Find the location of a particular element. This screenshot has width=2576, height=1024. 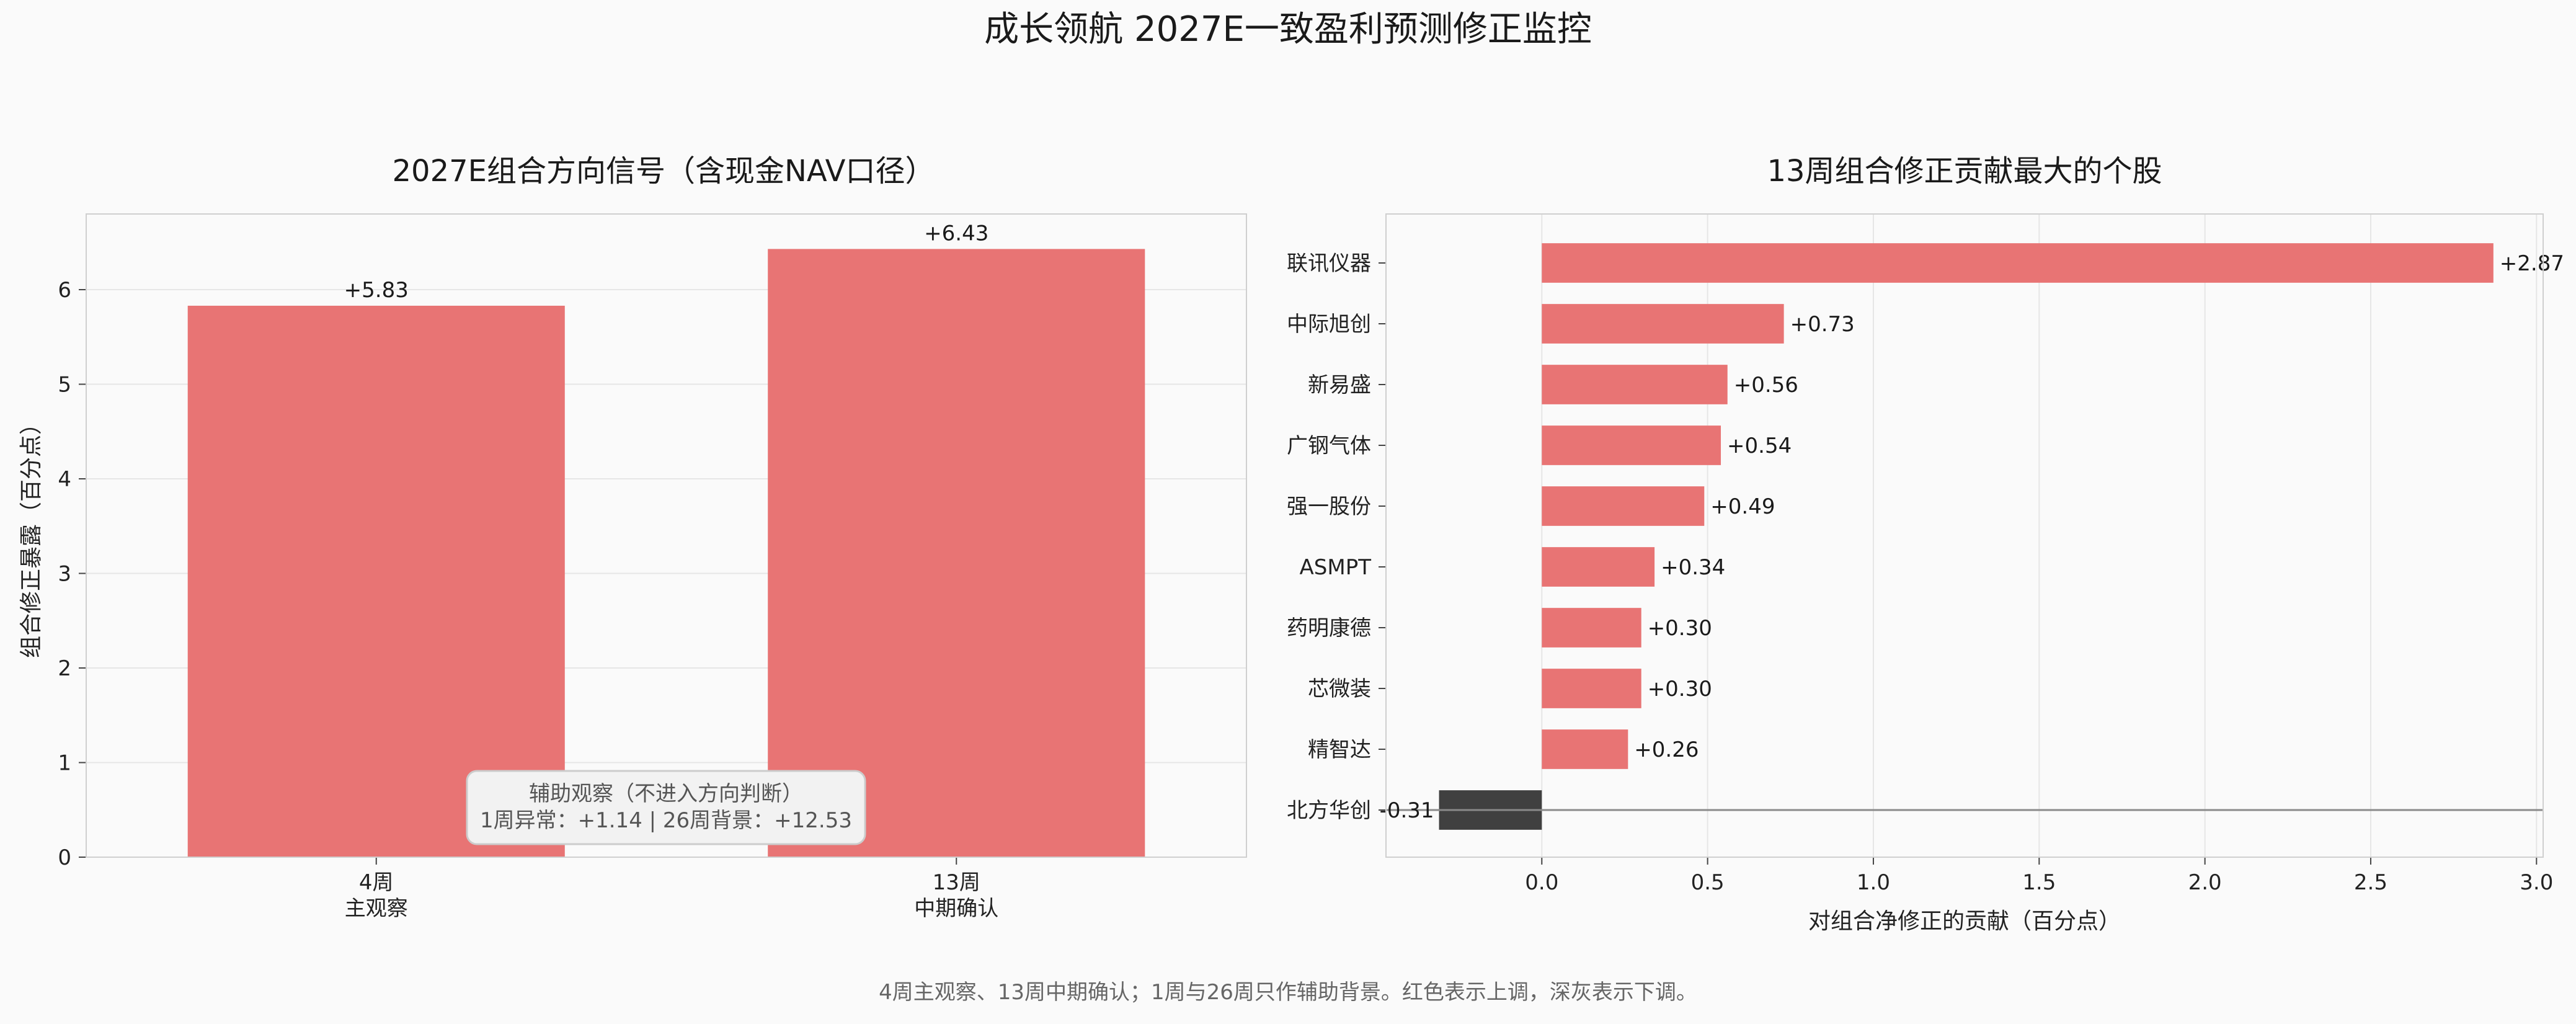

auxiliary-note-background is located at coordinates (666, 807).